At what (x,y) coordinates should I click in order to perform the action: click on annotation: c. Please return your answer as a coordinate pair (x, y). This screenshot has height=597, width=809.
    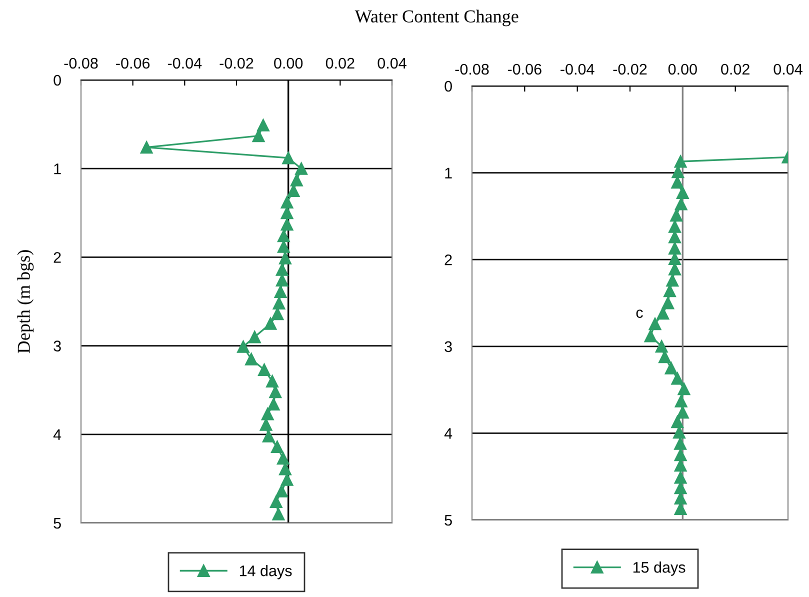
    Looking at the image, I should click on (639, 314).